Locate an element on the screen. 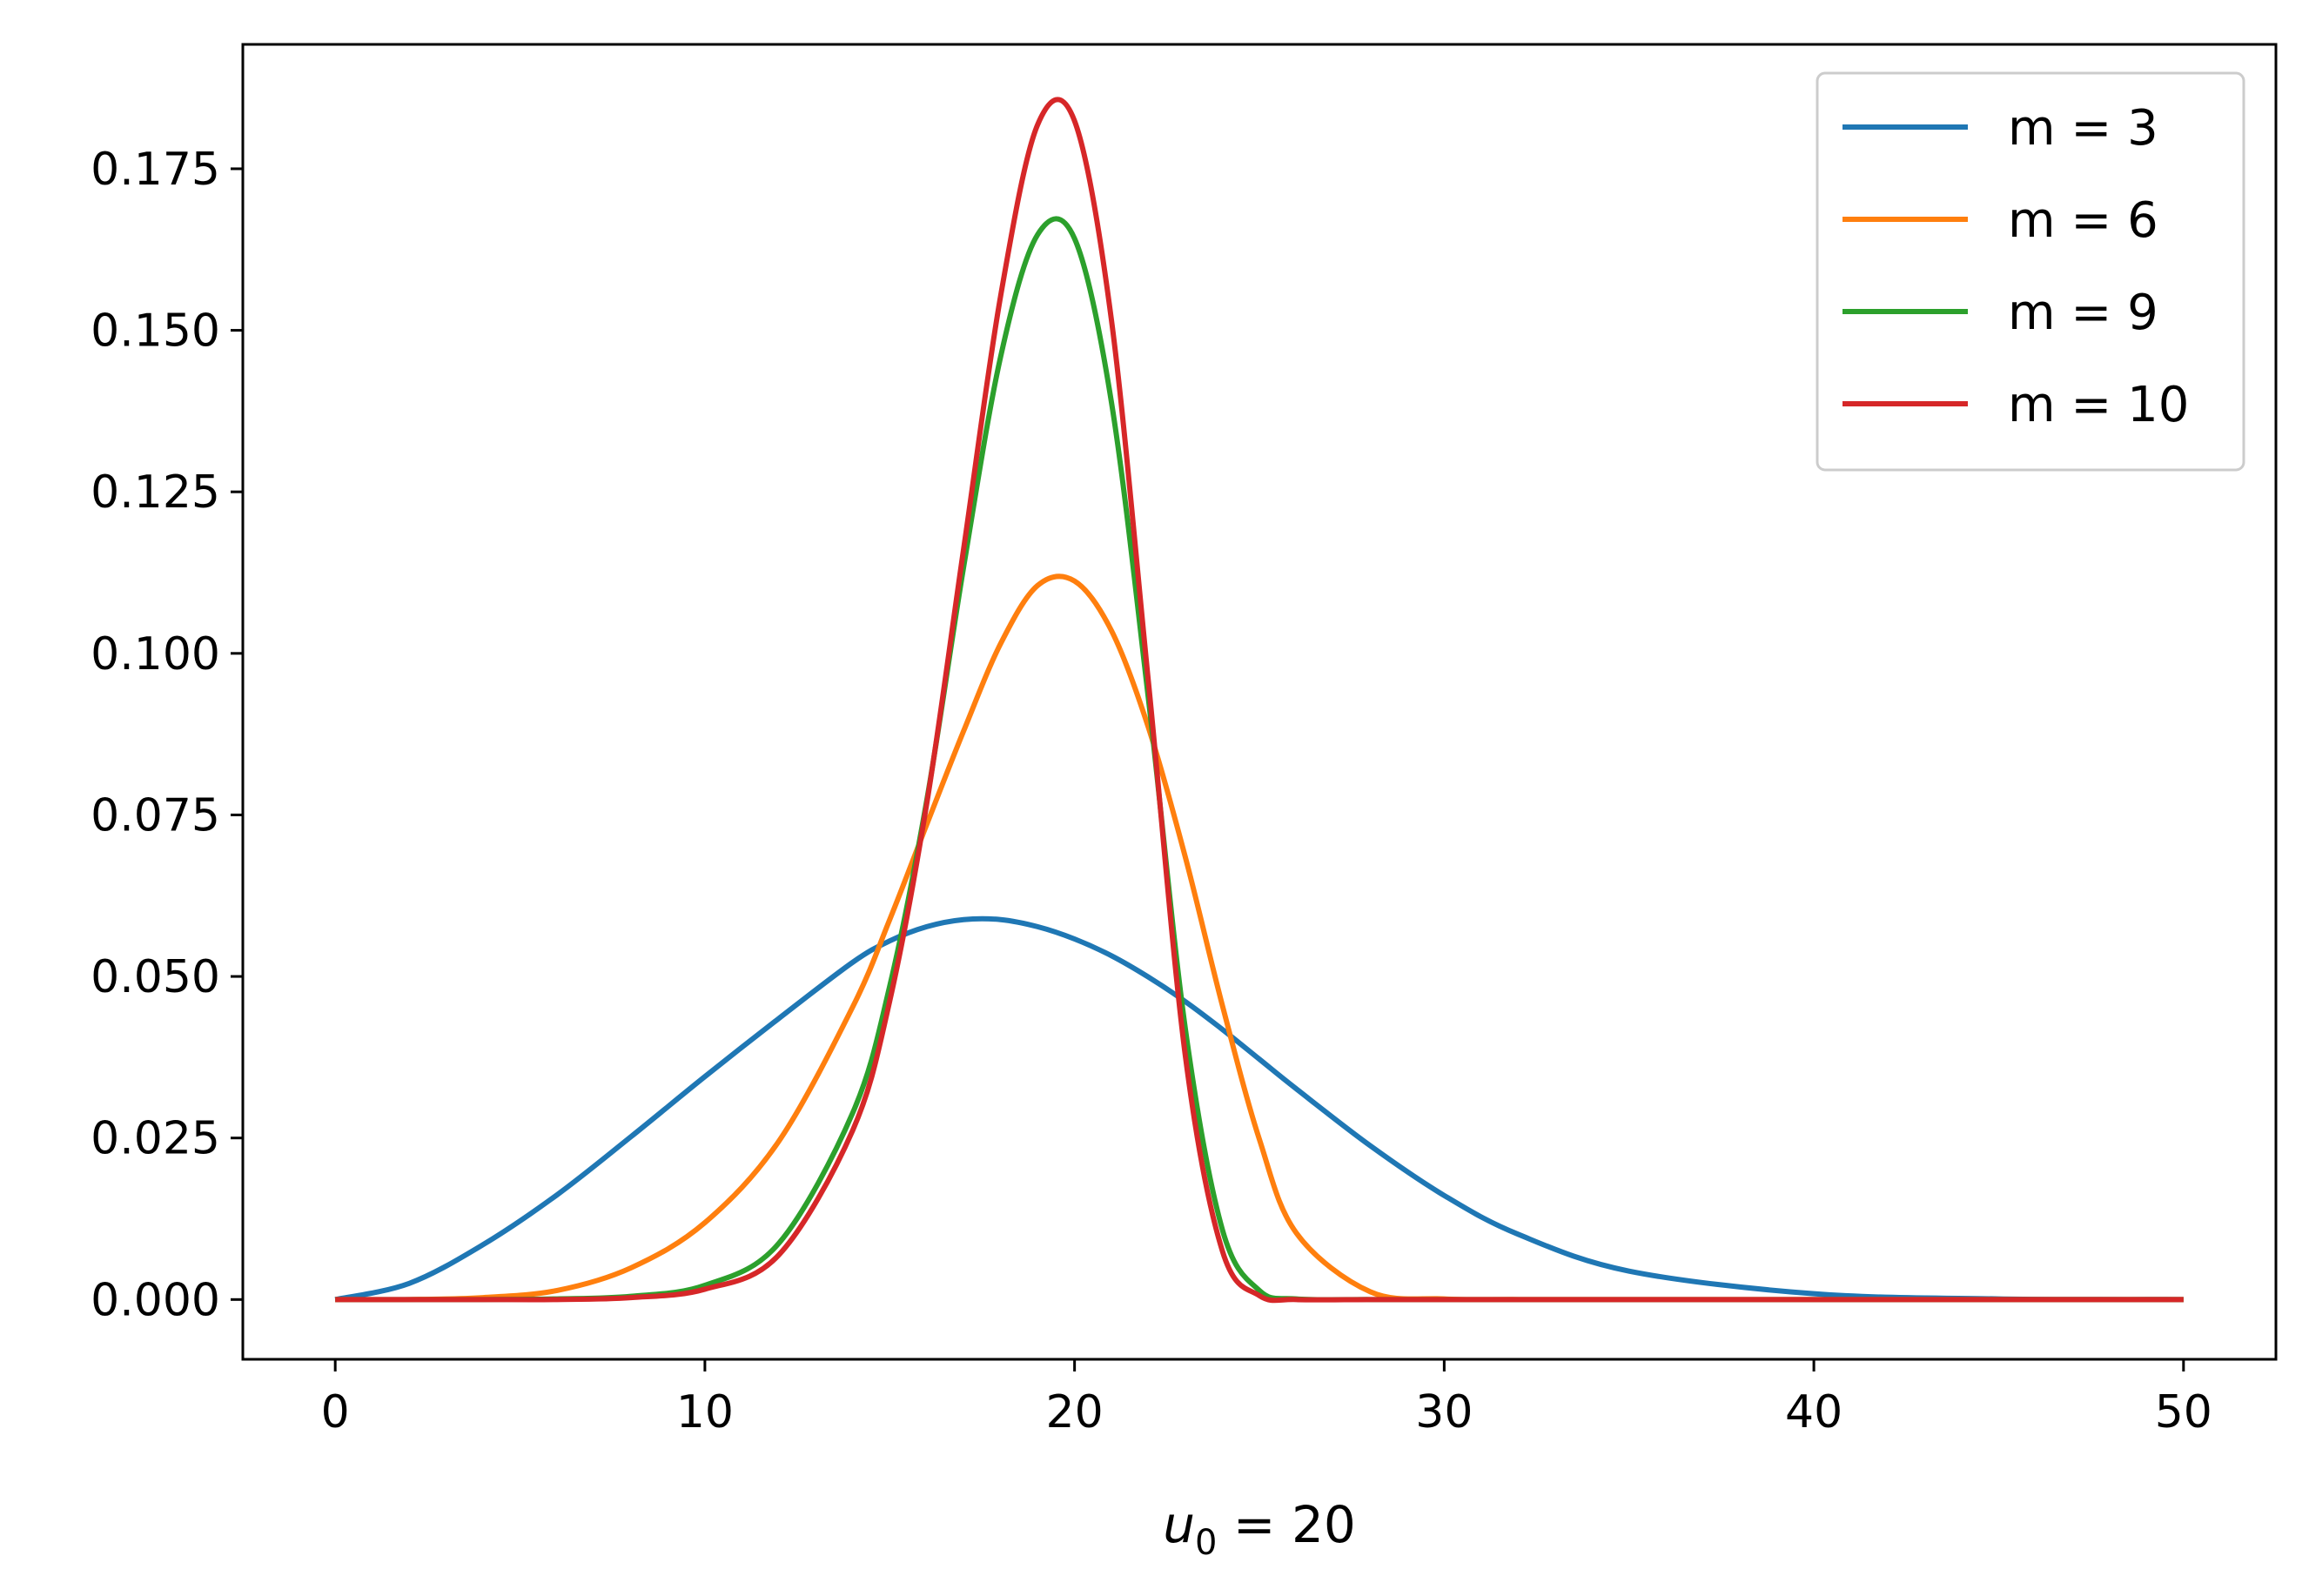 The image size is (2309, 1596). x-axis-label-variable: u is located at coordinates (1179, 1524).